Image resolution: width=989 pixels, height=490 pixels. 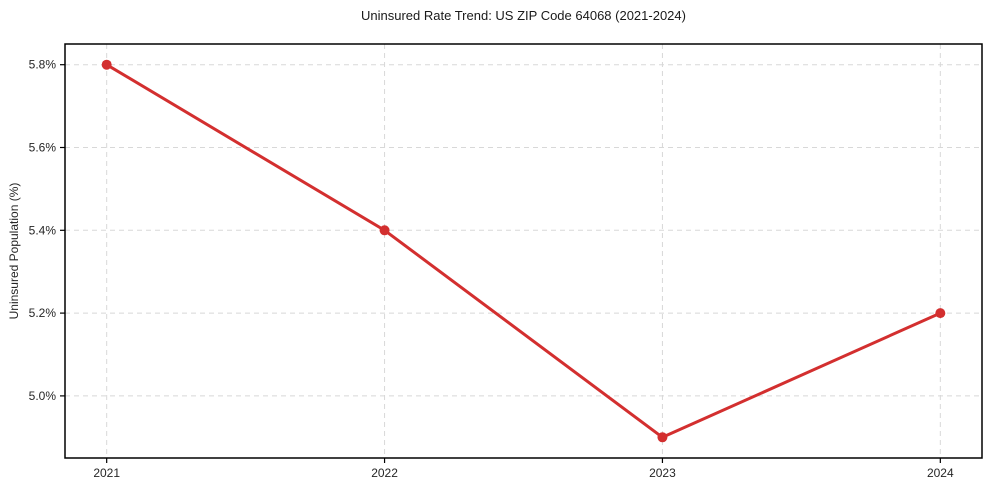 I want to click on y-tick-label: 5.8%, so click(x=43, y=65).